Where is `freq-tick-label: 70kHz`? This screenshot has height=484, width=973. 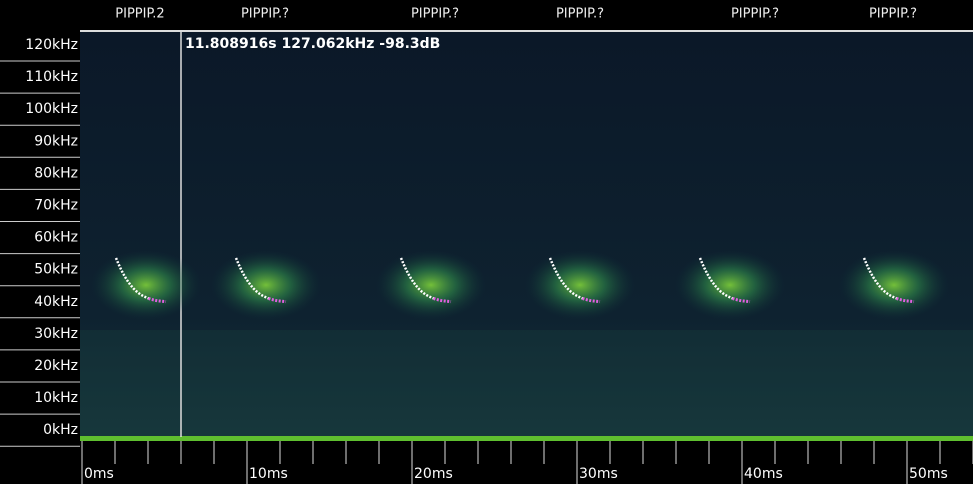 freq-tick-label: 70kHz is located at coordinates (56, 206).